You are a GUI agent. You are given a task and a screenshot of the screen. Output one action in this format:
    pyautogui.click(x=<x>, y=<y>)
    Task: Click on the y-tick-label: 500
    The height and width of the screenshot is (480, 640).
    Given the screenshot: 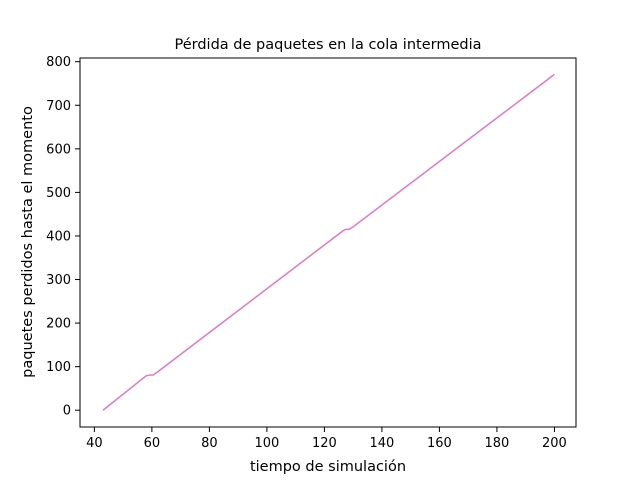 What is the action you would take?
    pyautogui.click(x=58, y=193)
    